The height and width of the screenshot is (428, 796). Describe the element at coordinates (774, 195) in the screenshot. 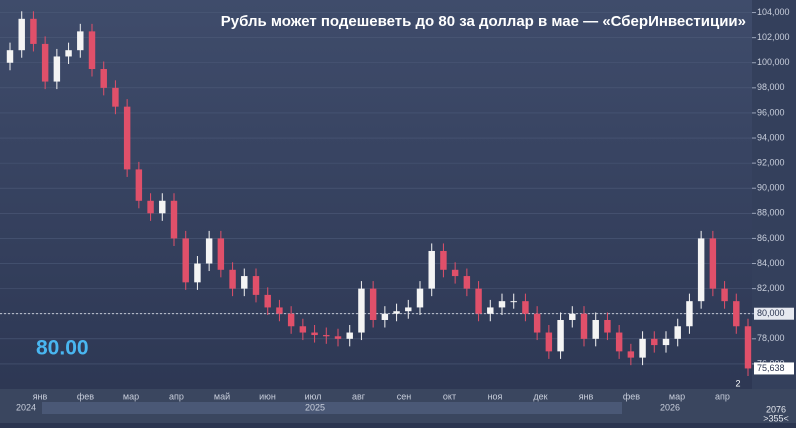

I see `y-axis-panel` at that location.